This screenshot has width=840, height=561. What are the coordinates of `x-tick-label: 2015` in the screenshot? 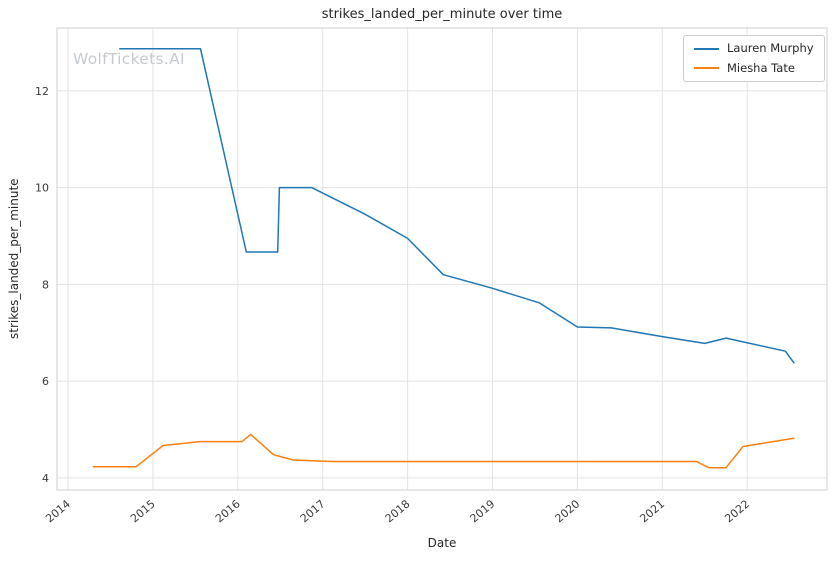 It's located at (143, 511).